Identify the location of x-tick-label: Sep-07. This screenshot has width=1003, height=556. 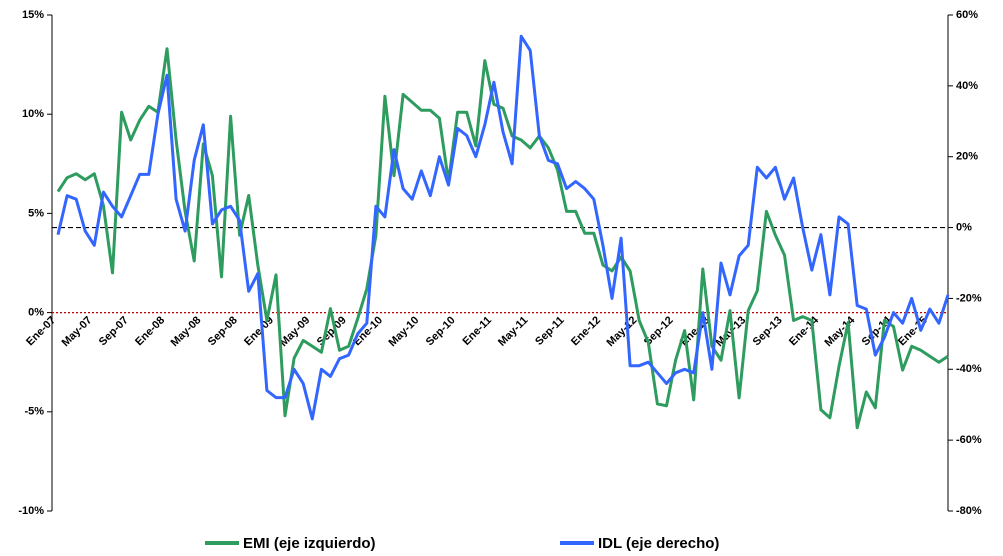
(114, 331).